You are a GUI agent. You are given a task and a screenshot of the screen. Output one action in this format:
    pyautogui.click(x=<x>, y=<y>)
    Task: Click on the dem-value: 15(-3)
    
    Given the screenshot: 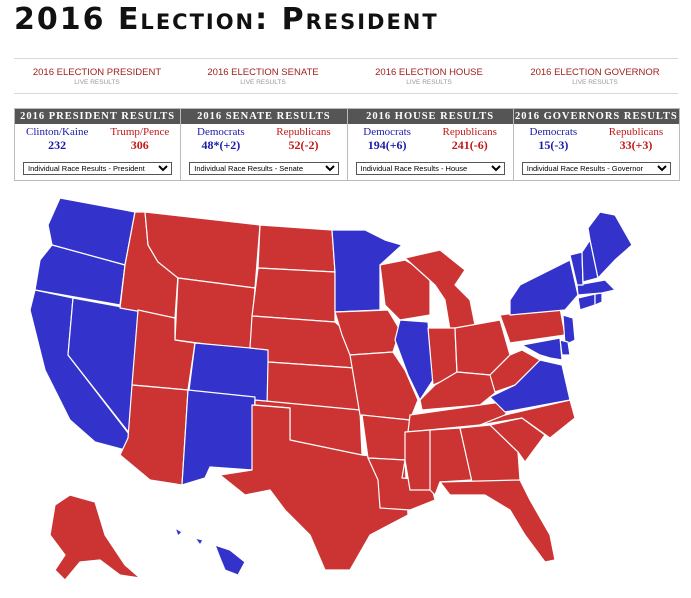 What is the action you would take?
    pyautogui.click(x=553, y=145)
    